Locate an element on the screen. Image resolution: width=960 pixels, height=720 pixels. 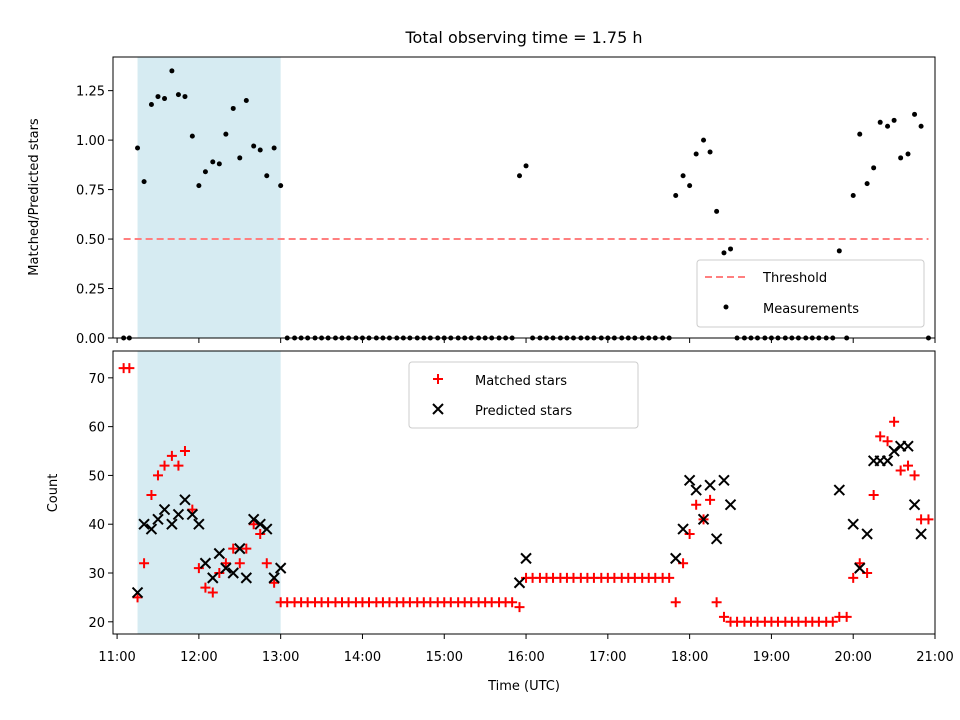
x-tick-label: 21:00 is located at coordinates (934, 657).